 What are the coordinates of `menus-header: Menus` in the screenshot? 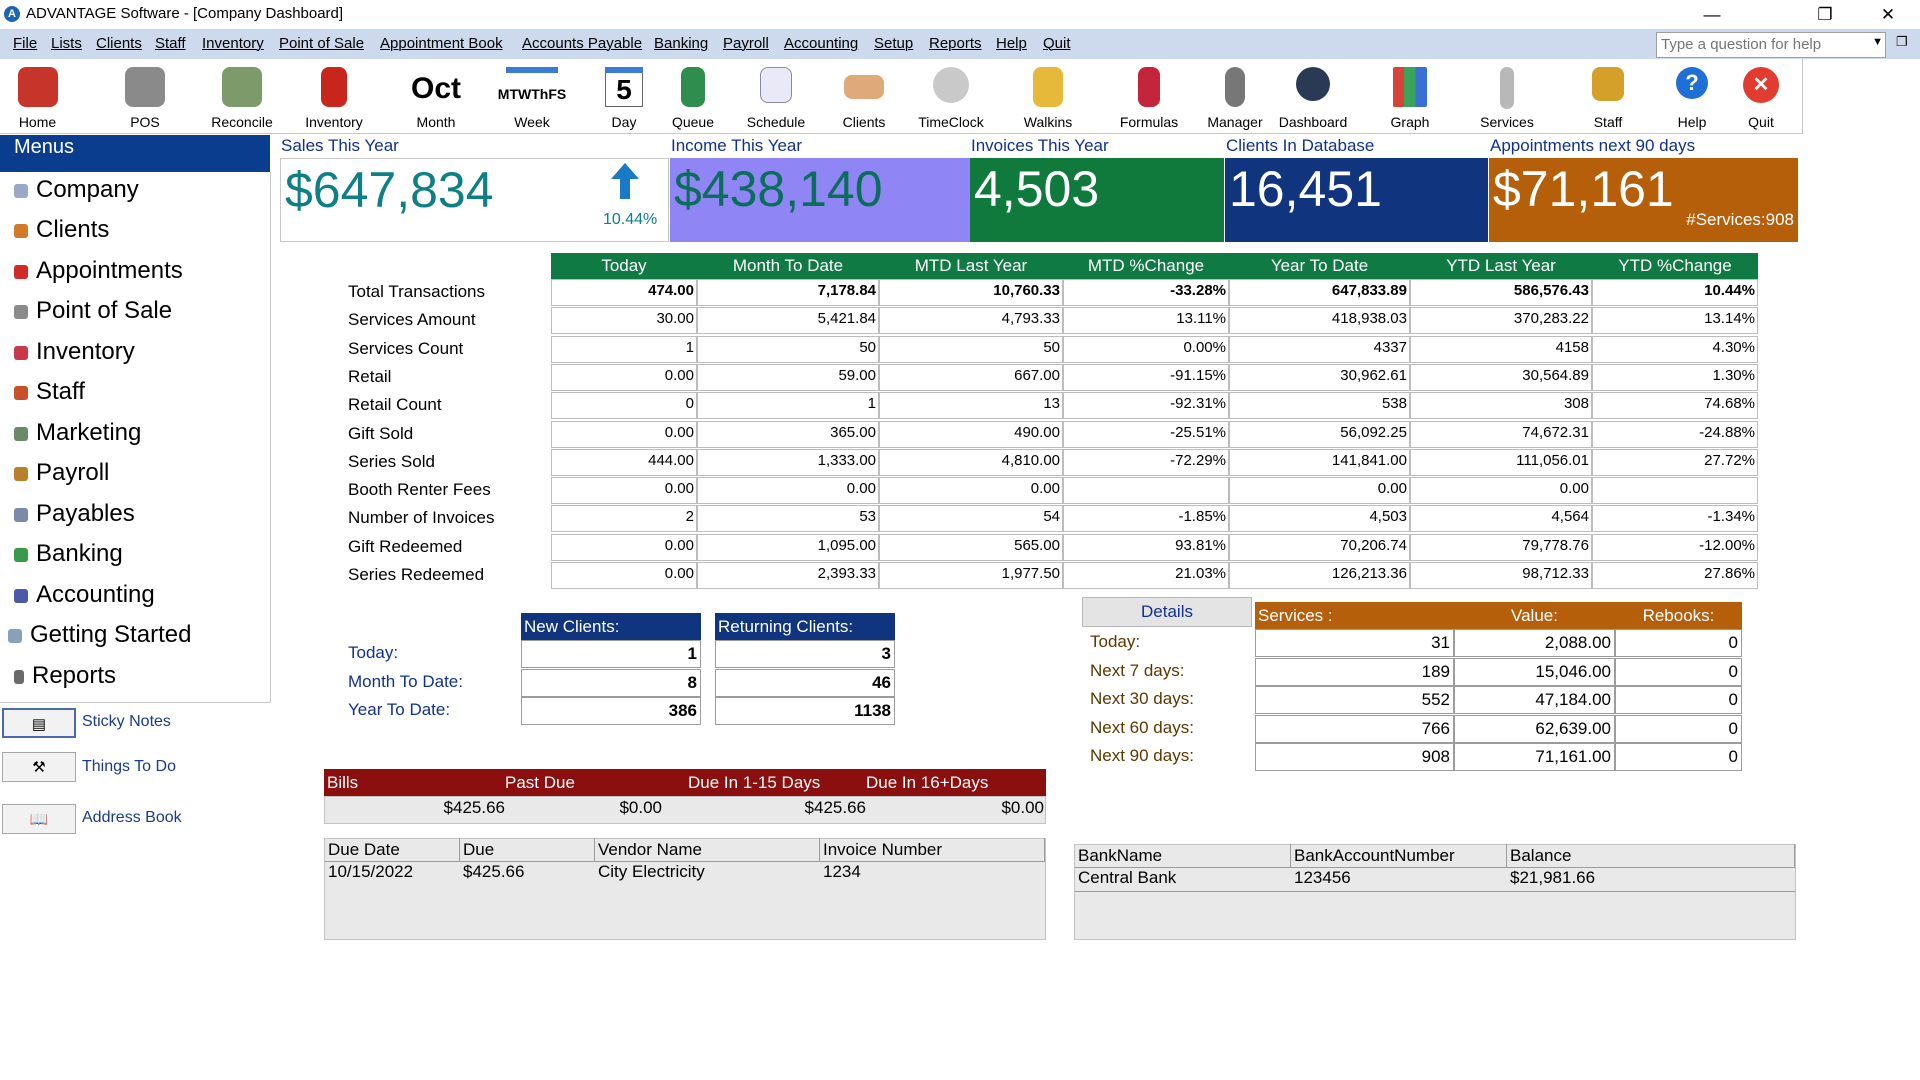 It's located at (135, 153).